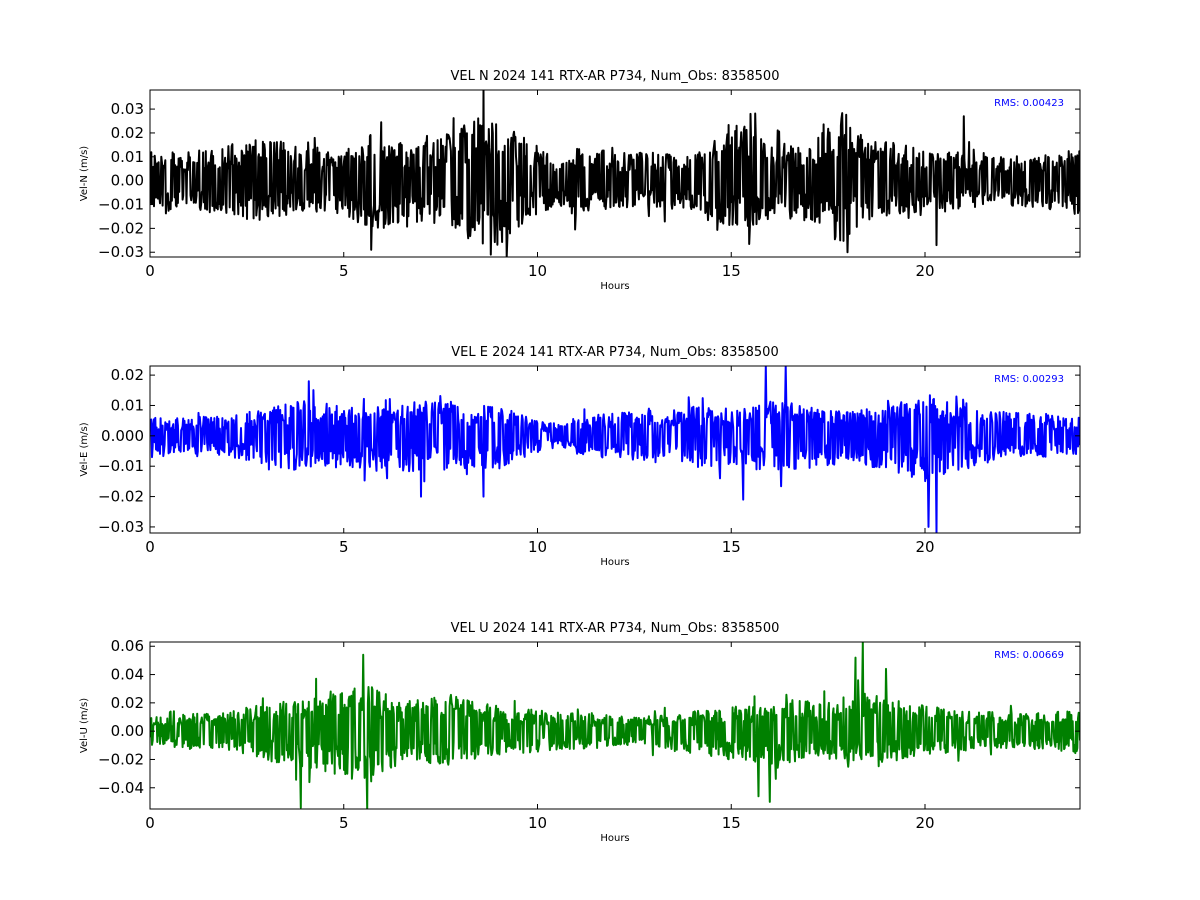 The width and height of the screenshot is (1200, 900). I want to click on y-tick-label: 0.03, so click(127, 109).